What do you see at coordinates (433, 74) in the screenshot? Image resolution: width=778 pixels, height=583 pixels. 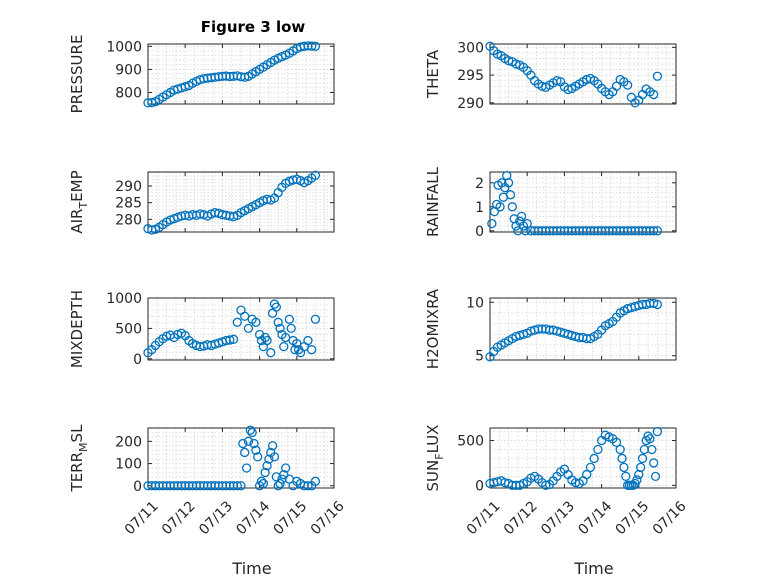 I see `y-axis-label: THETA` at bounding box center [433, 74].